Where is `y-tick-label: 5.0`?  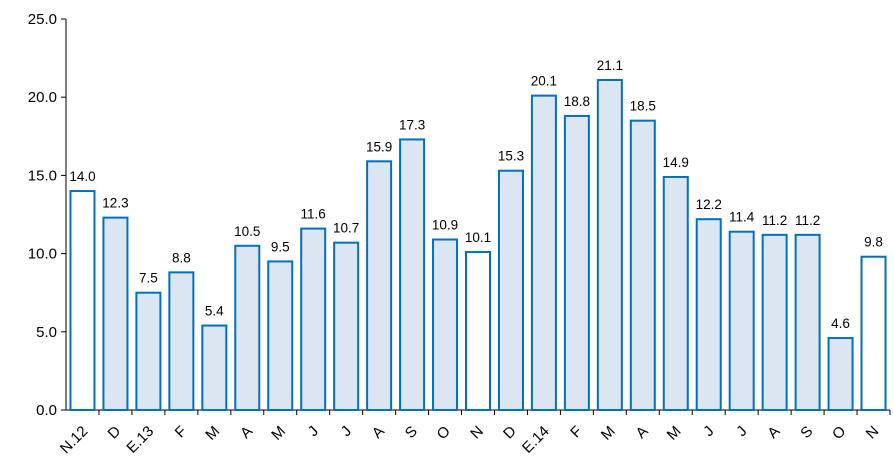 y-tick-label: 5.0 is located at coordinates (46, 332).